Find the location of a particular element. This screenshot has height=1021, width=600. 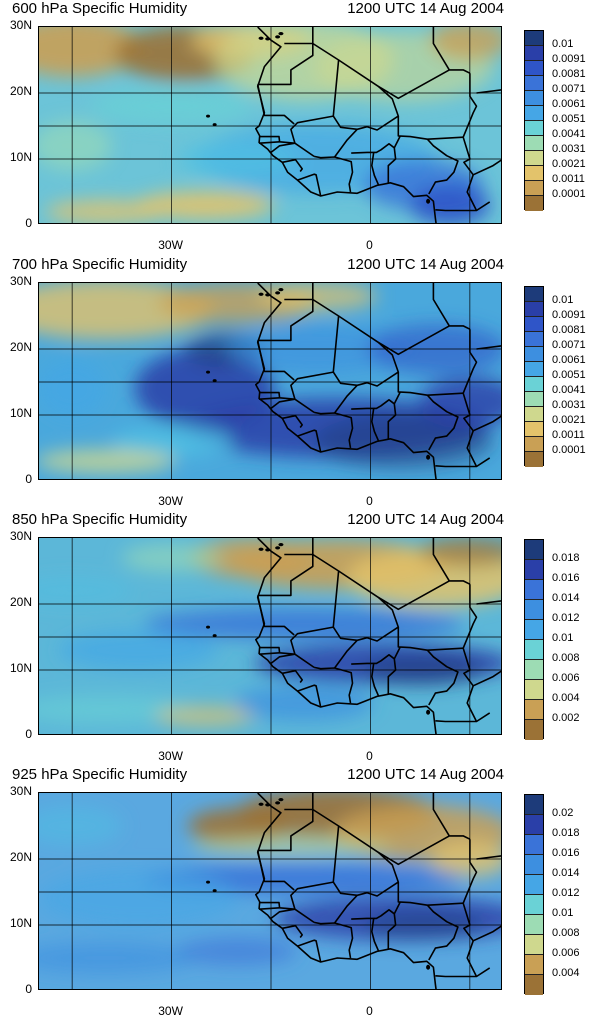

legend-label: 0.0081 is located at coordinates (569, 330).